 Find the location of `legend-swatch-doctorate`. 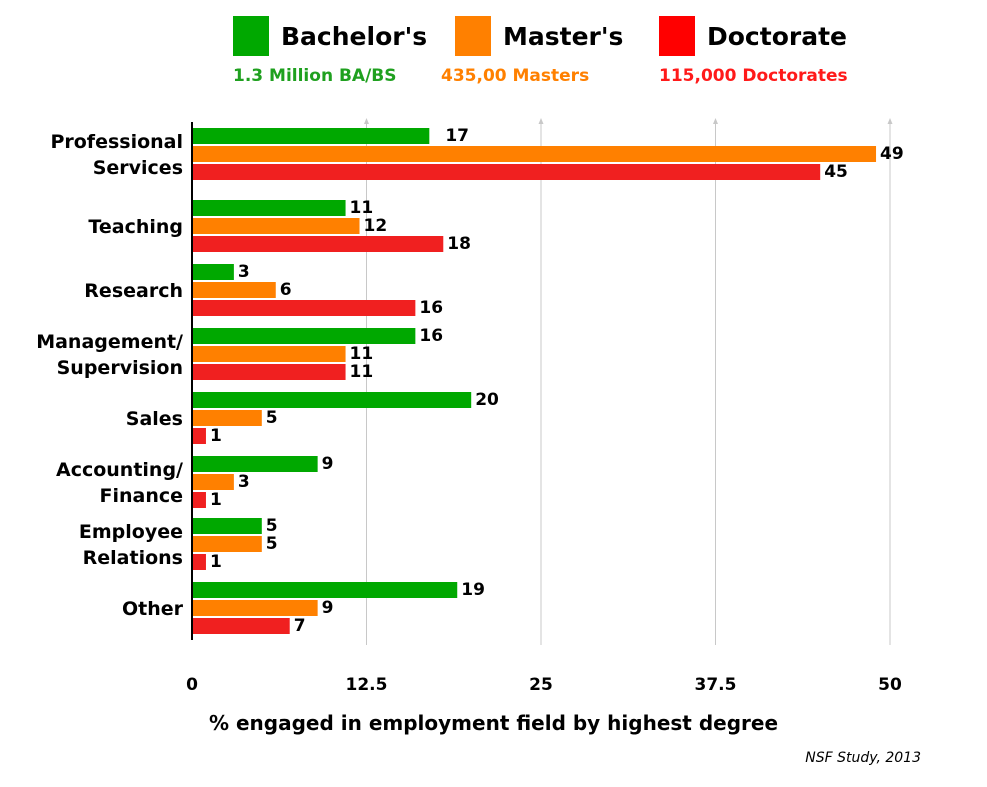

legend-swatch-doctorate is located at coordinates (677, 36).